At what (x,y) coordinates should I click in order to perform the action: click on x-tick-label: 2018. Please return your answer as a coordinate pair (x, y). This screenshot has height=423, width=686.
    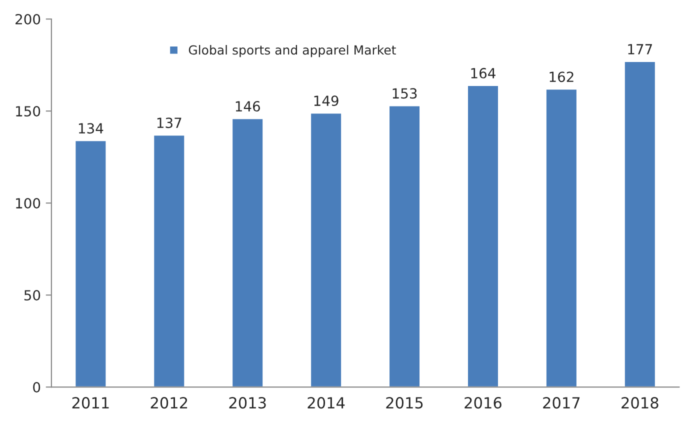
    Looking at the image, I should click on (640, 403).